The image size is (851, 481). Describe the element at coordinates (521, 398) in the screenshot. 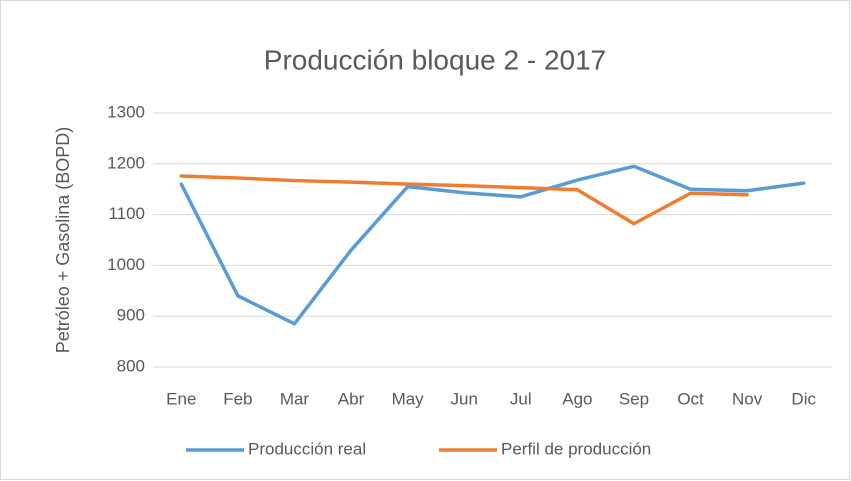

I see `x-tick-label: Jul` at that location.